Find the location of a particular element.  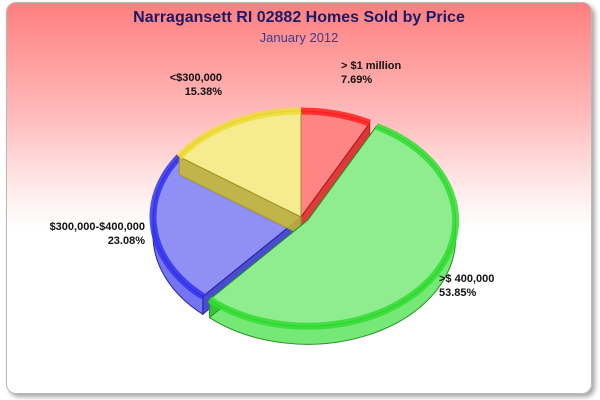

chart-subtitle: January 2012 is located at coordinates (299, 37).